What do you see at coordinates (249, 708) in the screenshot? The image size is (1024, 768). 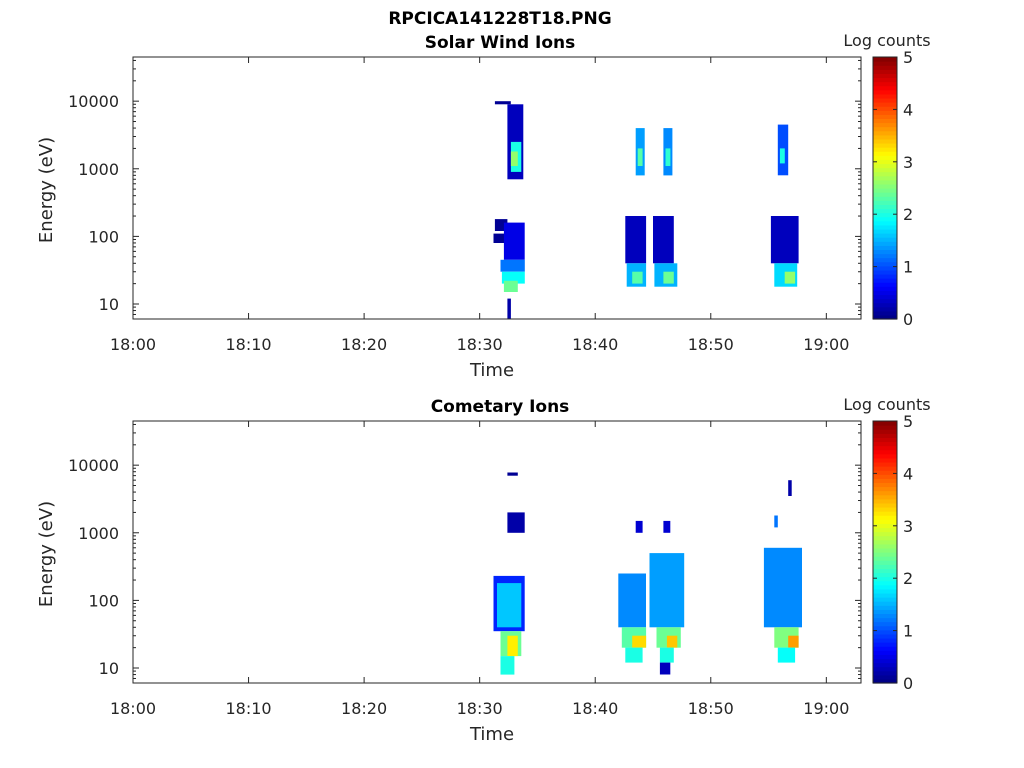 I see `x-tick-label: 18:10` at bounding box center [249, 708].